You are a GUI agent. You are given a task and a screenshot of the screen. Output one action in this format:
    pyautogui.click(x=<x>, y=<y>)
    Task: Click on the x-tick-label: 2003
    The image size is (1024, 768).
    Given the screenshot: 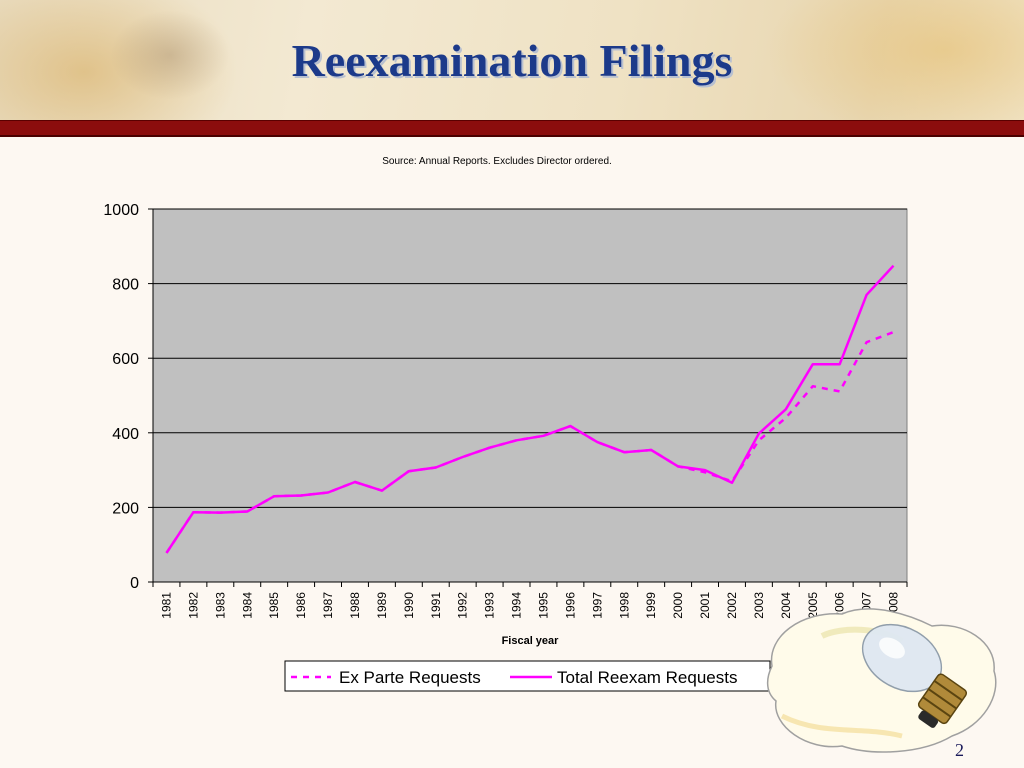 What is the action you would take?
    pyautogui.click(x=759, y=605)
    